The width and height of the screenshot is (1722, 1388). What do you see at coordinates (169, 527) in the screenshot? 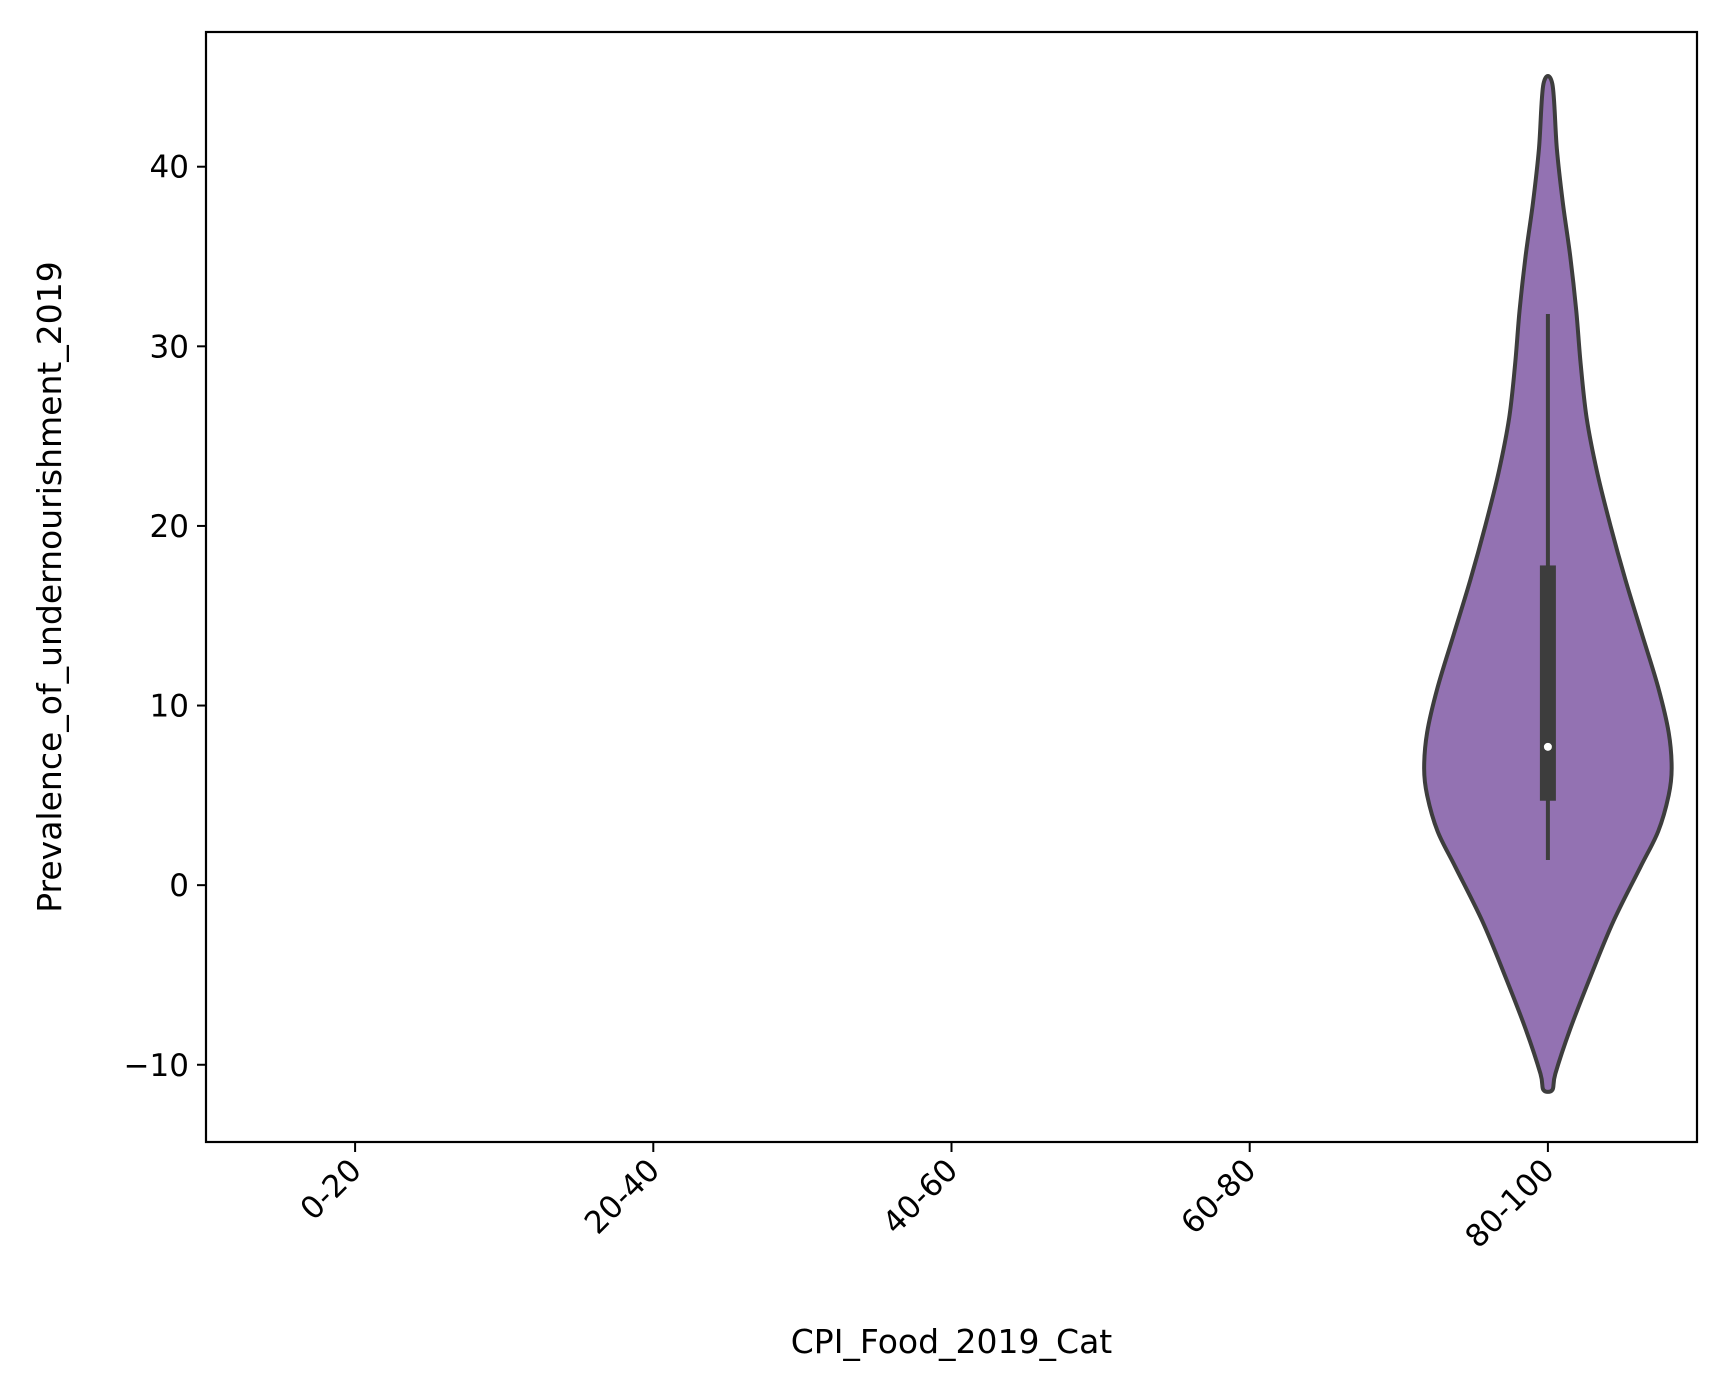
I see `y-tick-label: 20` at bounding box center [169, 527].